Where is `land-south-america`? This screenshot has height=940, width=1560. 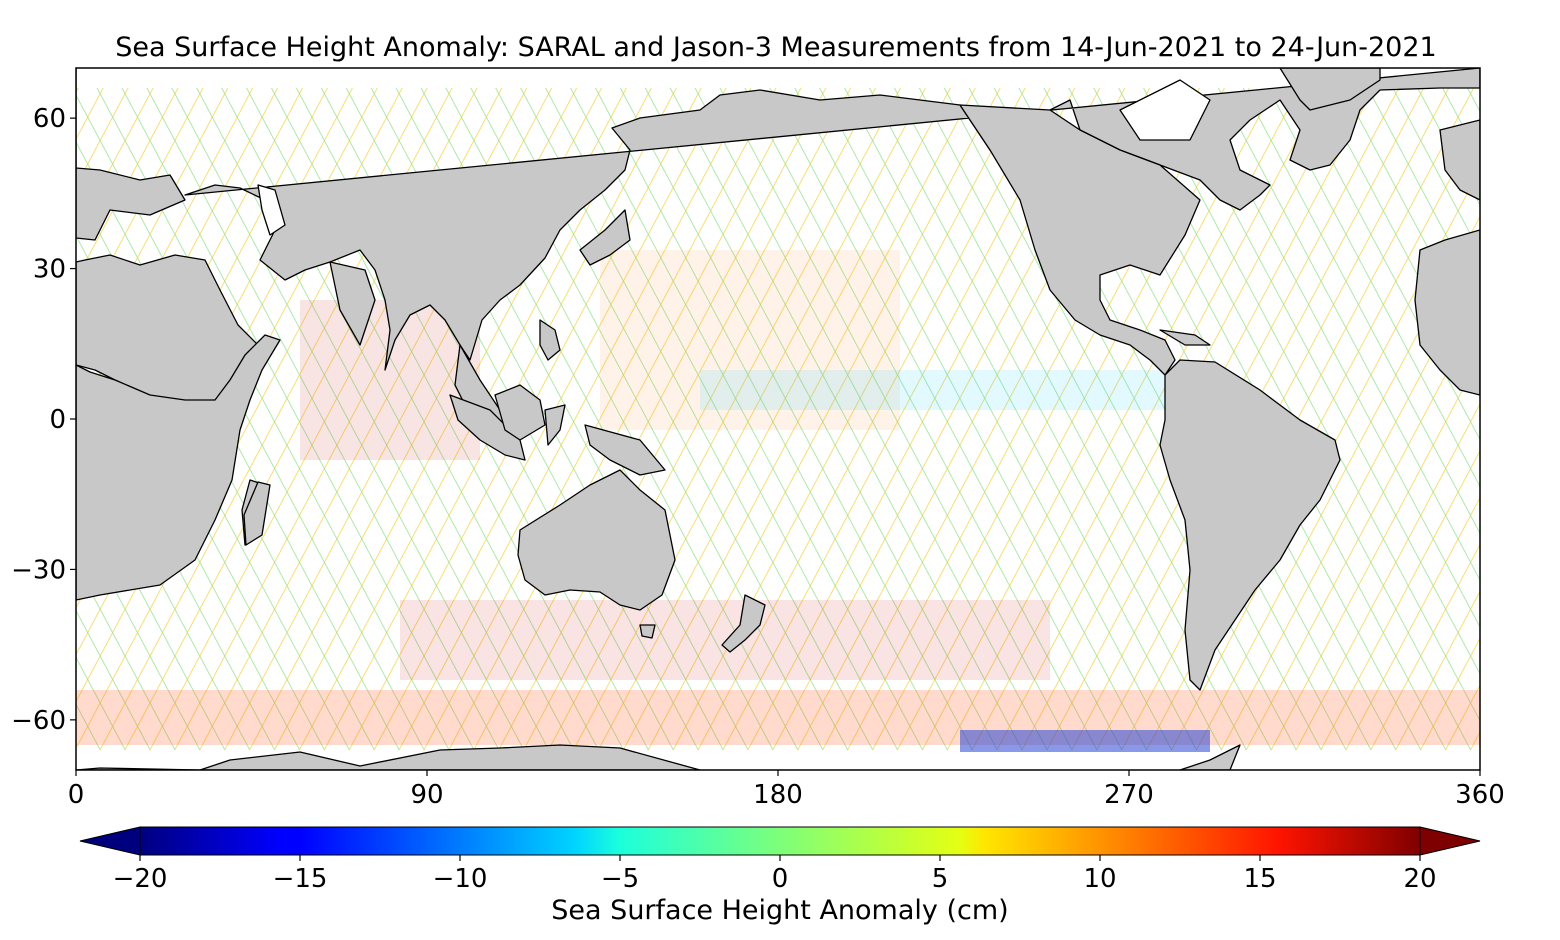
land-south-america is located at coordinates (1250, 525).